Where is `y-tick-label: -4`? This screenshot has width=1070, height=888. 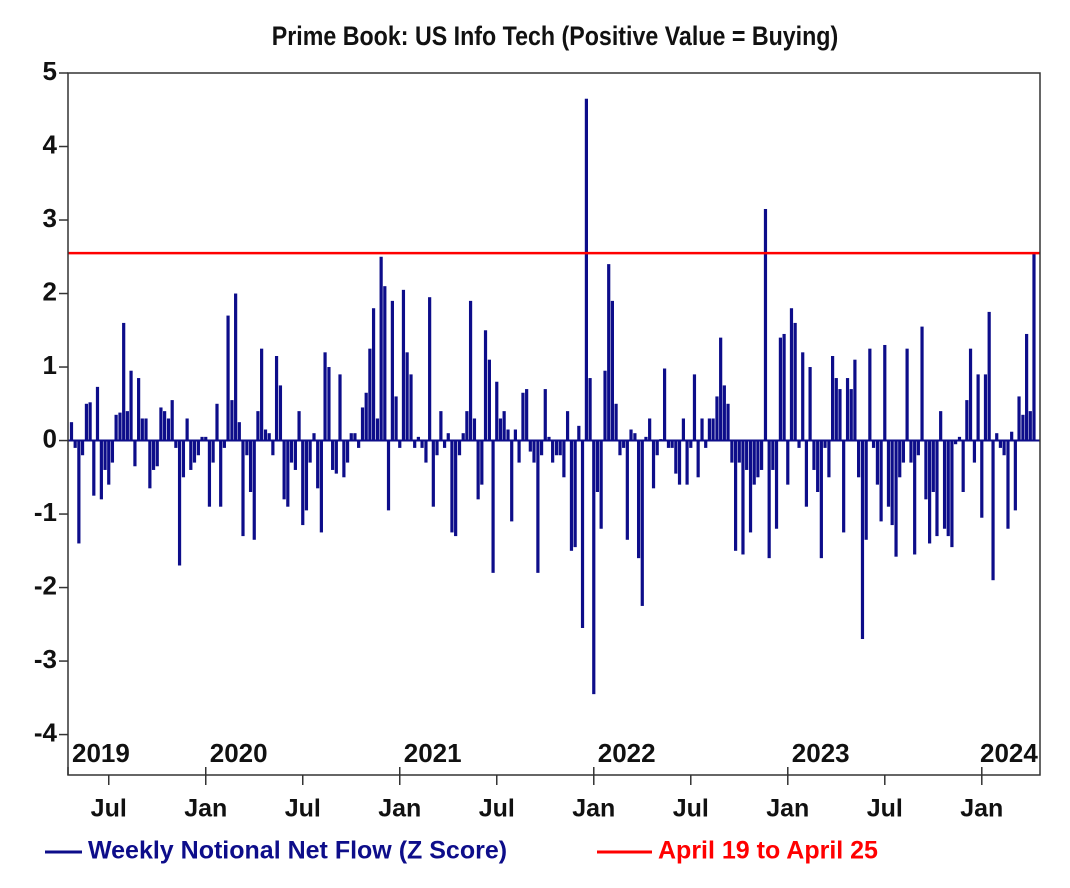
y-tick-label: -4 is located at coordinates (46, 732).